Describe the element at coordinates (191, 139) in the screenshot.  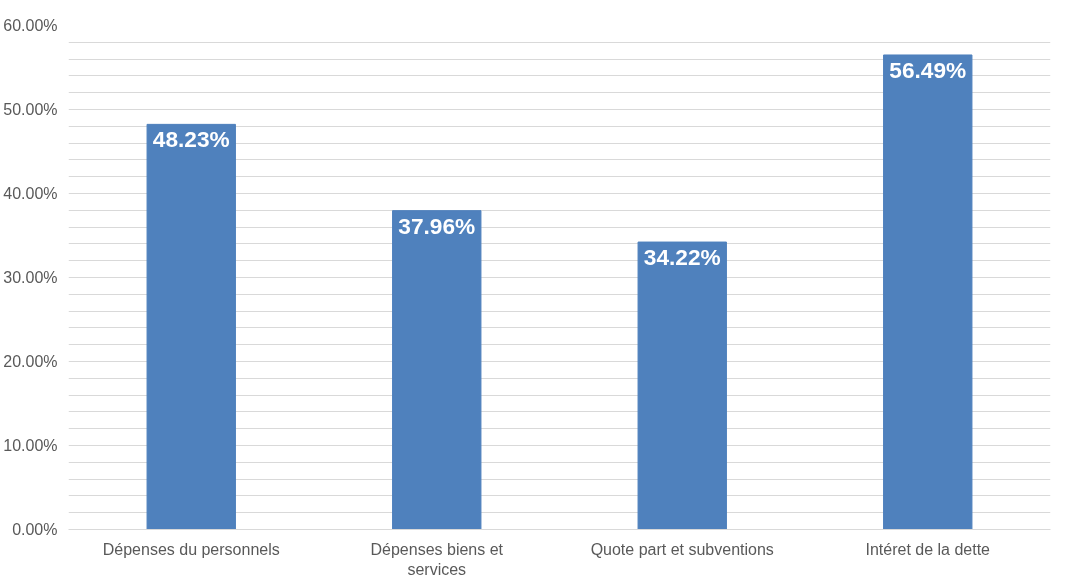
I see `data-label: 48.23%` at that location.